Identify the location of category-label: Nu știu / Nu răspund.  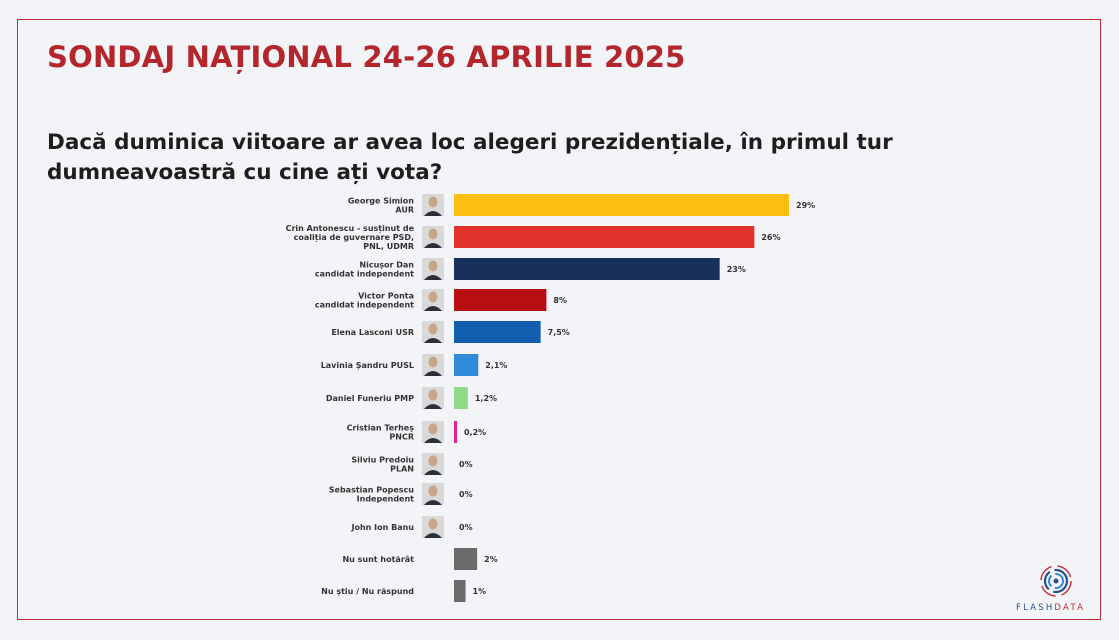
(367, 592).